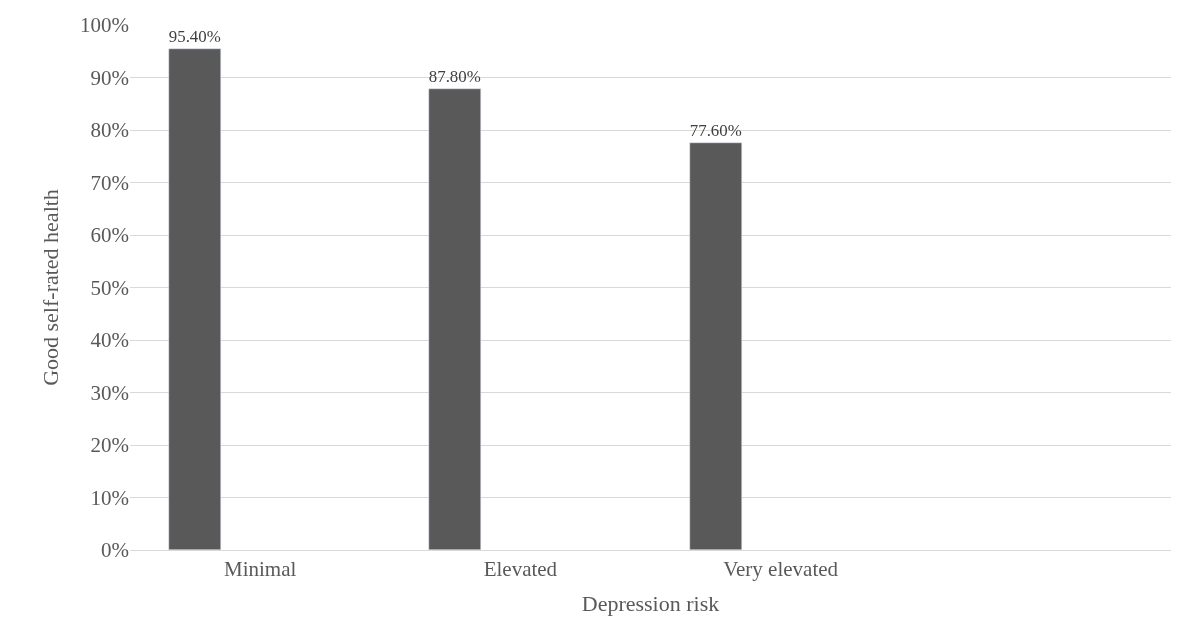  I want to click on y-tick-label: 30%, so click(109, 392).